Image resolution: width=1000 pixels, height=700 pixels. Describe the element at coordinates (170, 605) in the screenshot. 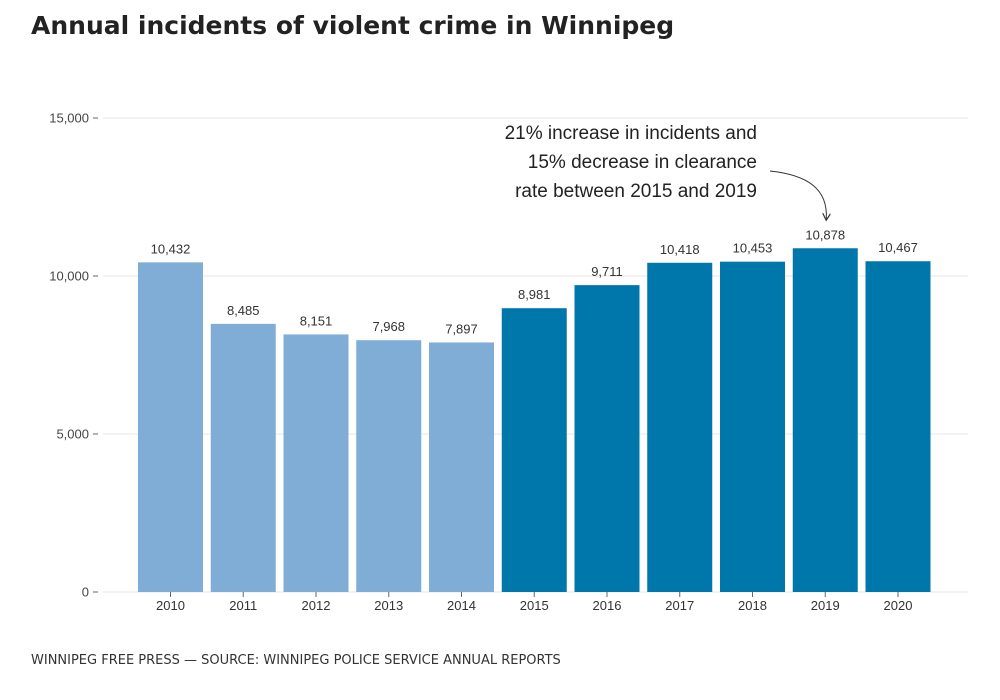

I see `x-tick-label: 2010` at that location.